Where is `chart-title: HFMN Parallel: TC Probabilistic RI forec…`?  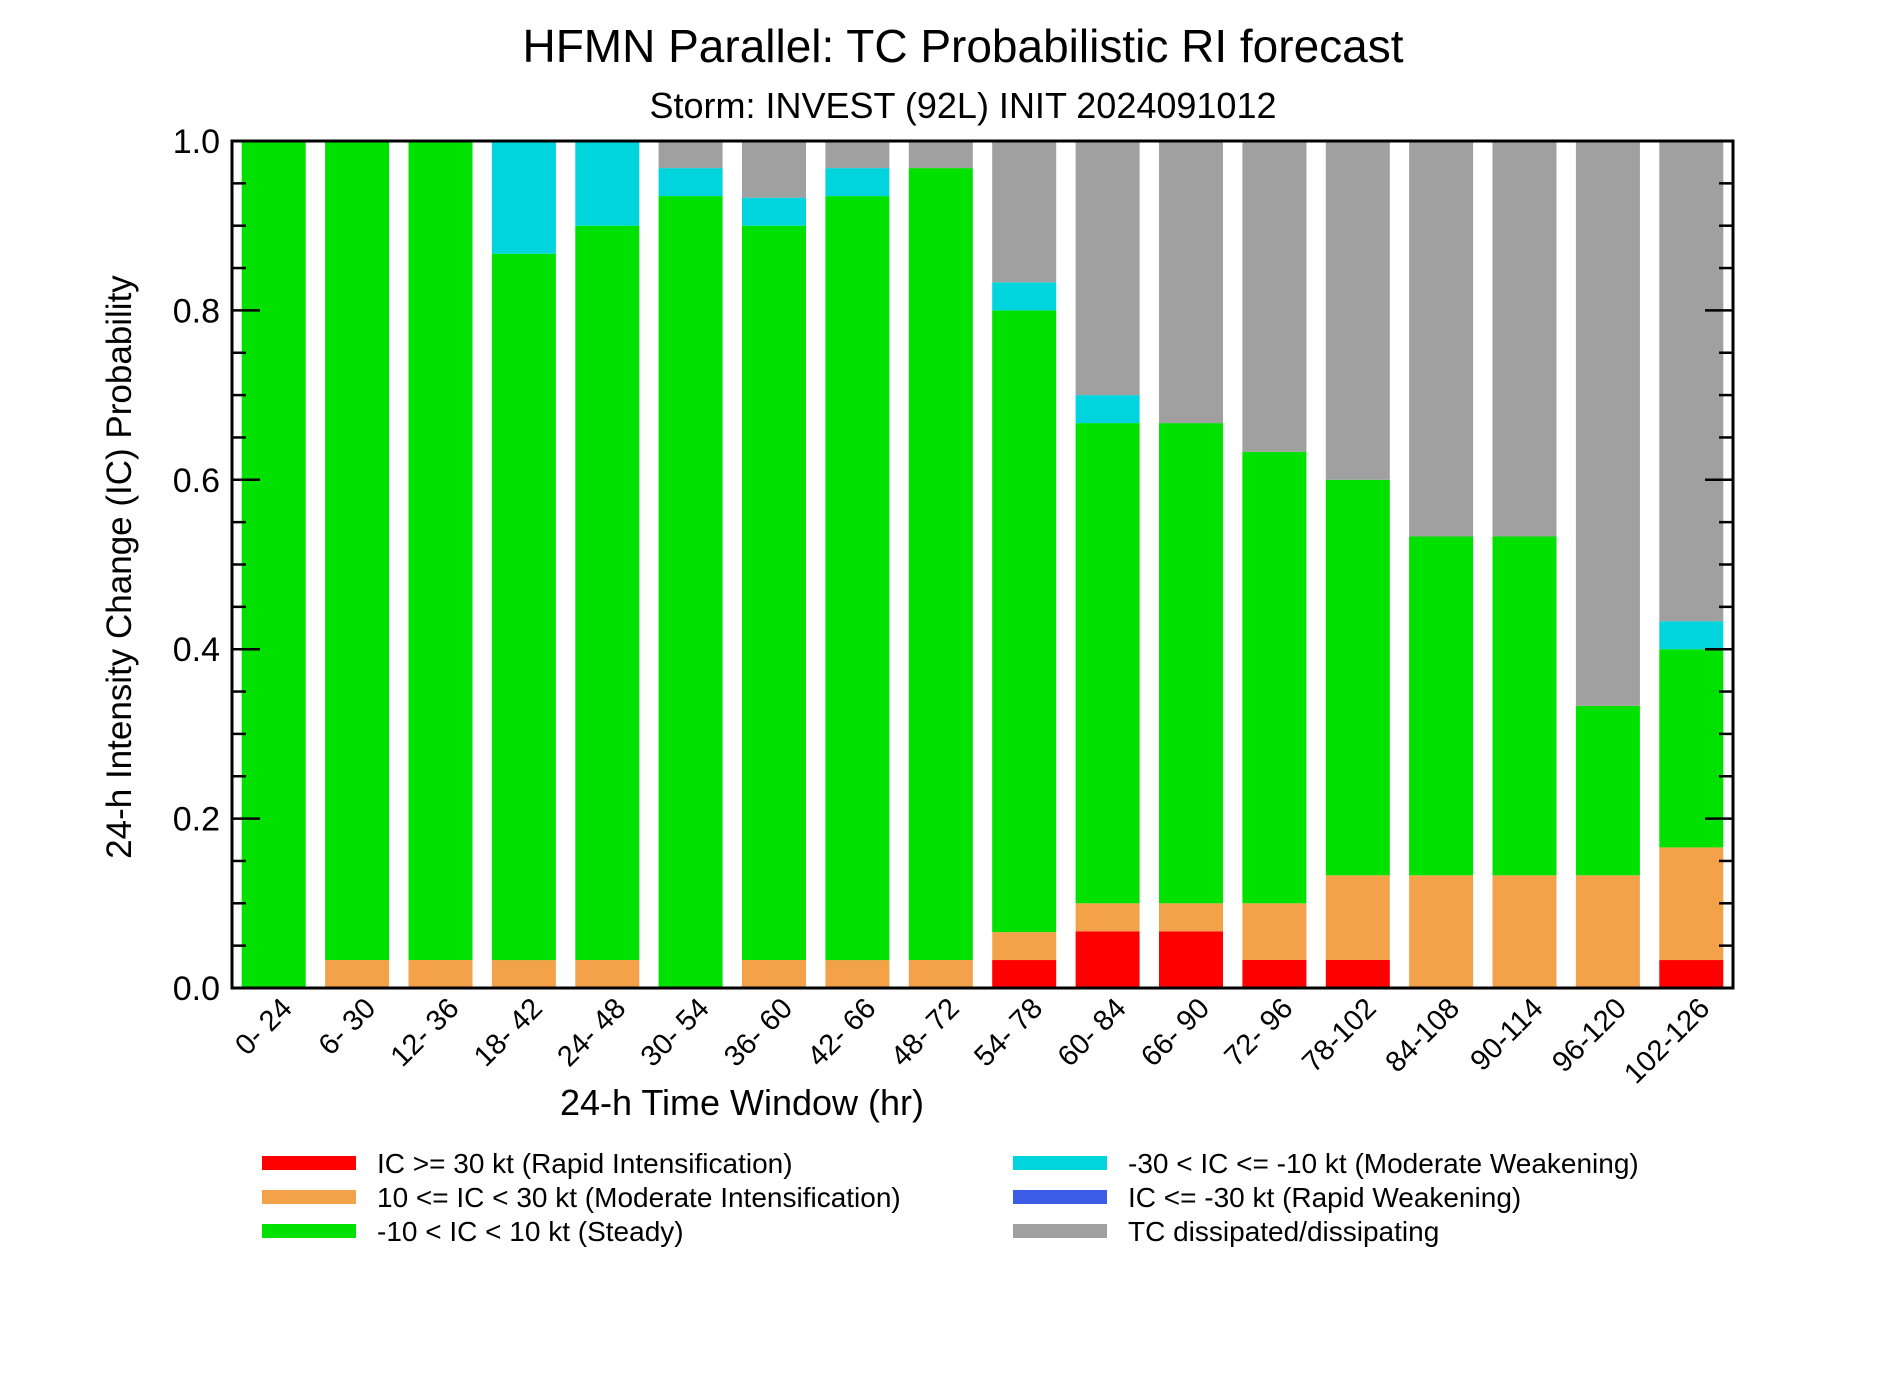
chart-title: HFMN Parallel: TC Probabilistic RI forec… is located at coordinates (962, 46).